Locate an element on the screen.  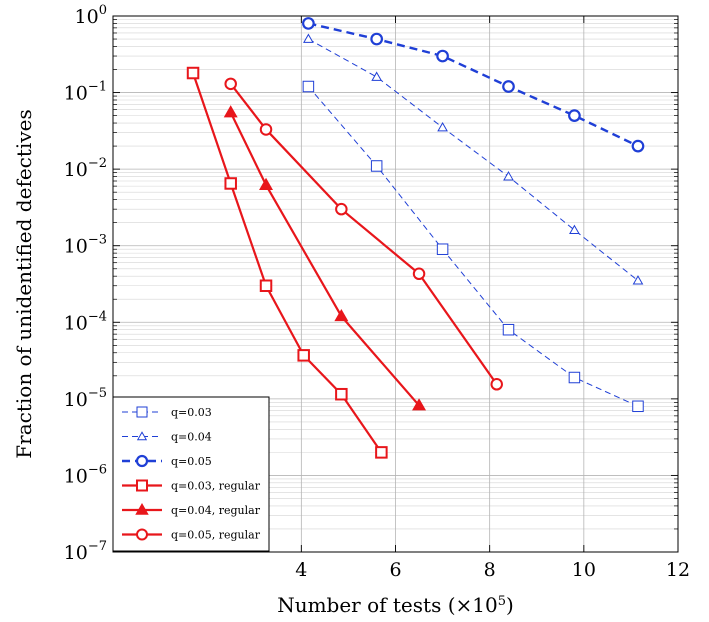
y-tick-label: 10⁻⁶ is located at coordinates (85, 474).